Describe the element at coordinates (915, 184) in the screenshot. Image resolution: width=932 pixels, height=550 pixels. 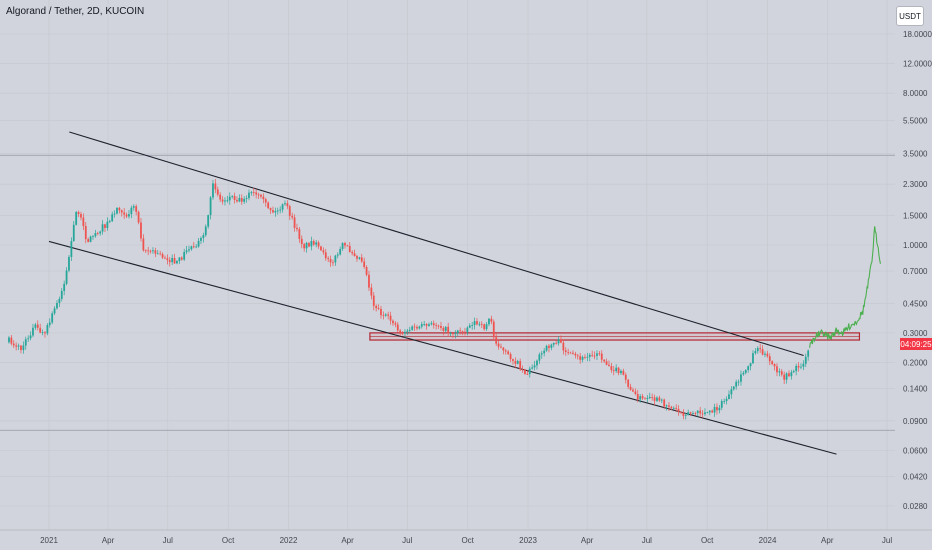
I see `y-tick-label: 2.3000` at that location.